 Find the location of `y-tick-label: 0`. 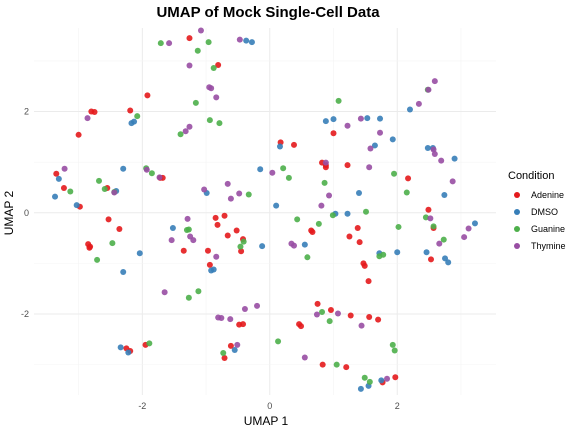

y-tick-label: 0 is located at coordinates (26, 213).